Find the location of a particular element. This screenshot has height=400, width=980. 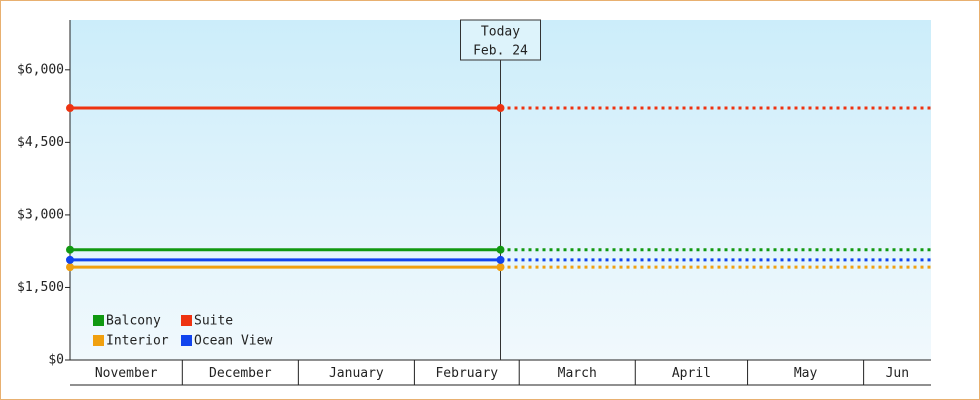

today-label: Today is located at coordinates (500, 32).